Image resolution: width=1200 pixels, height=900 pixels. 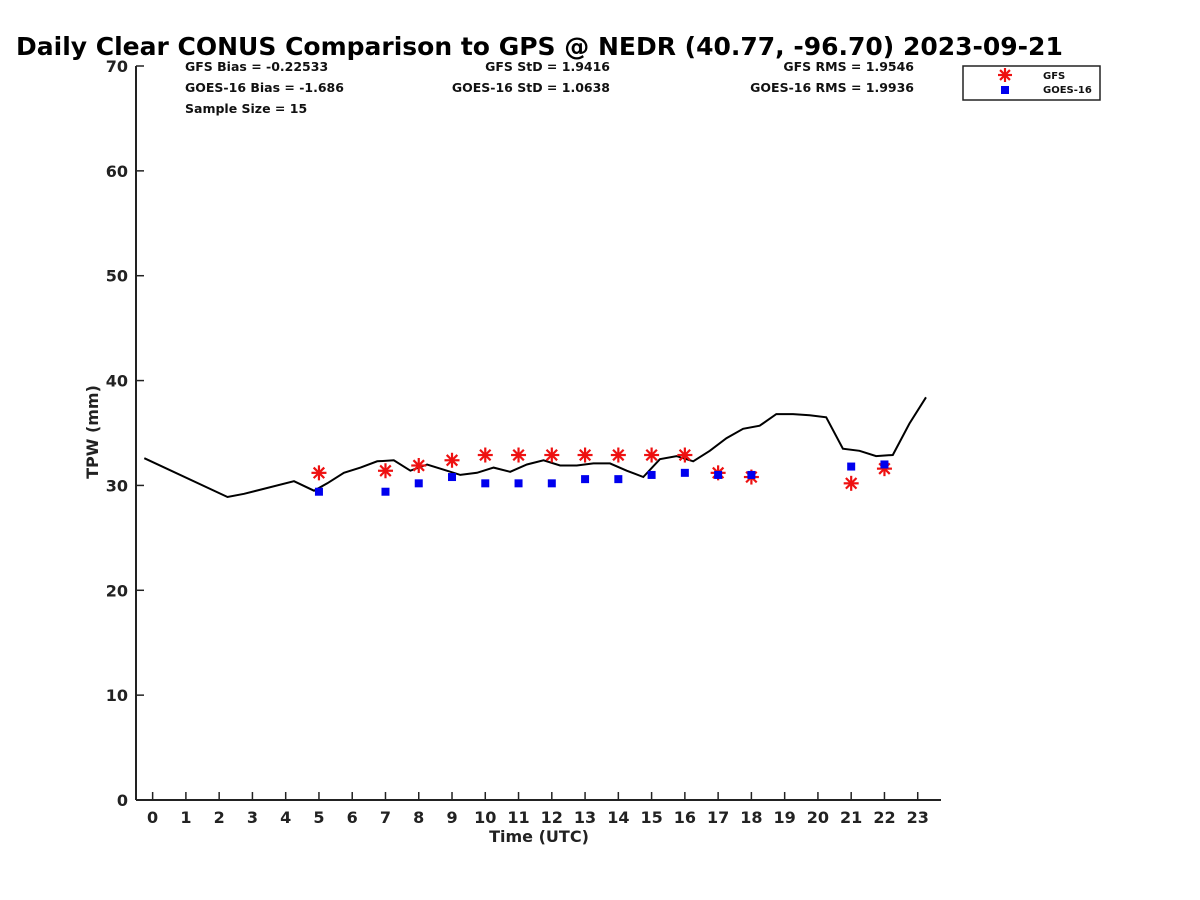 I want to click on x-tick-label: 14, so click(x=618, y=817).